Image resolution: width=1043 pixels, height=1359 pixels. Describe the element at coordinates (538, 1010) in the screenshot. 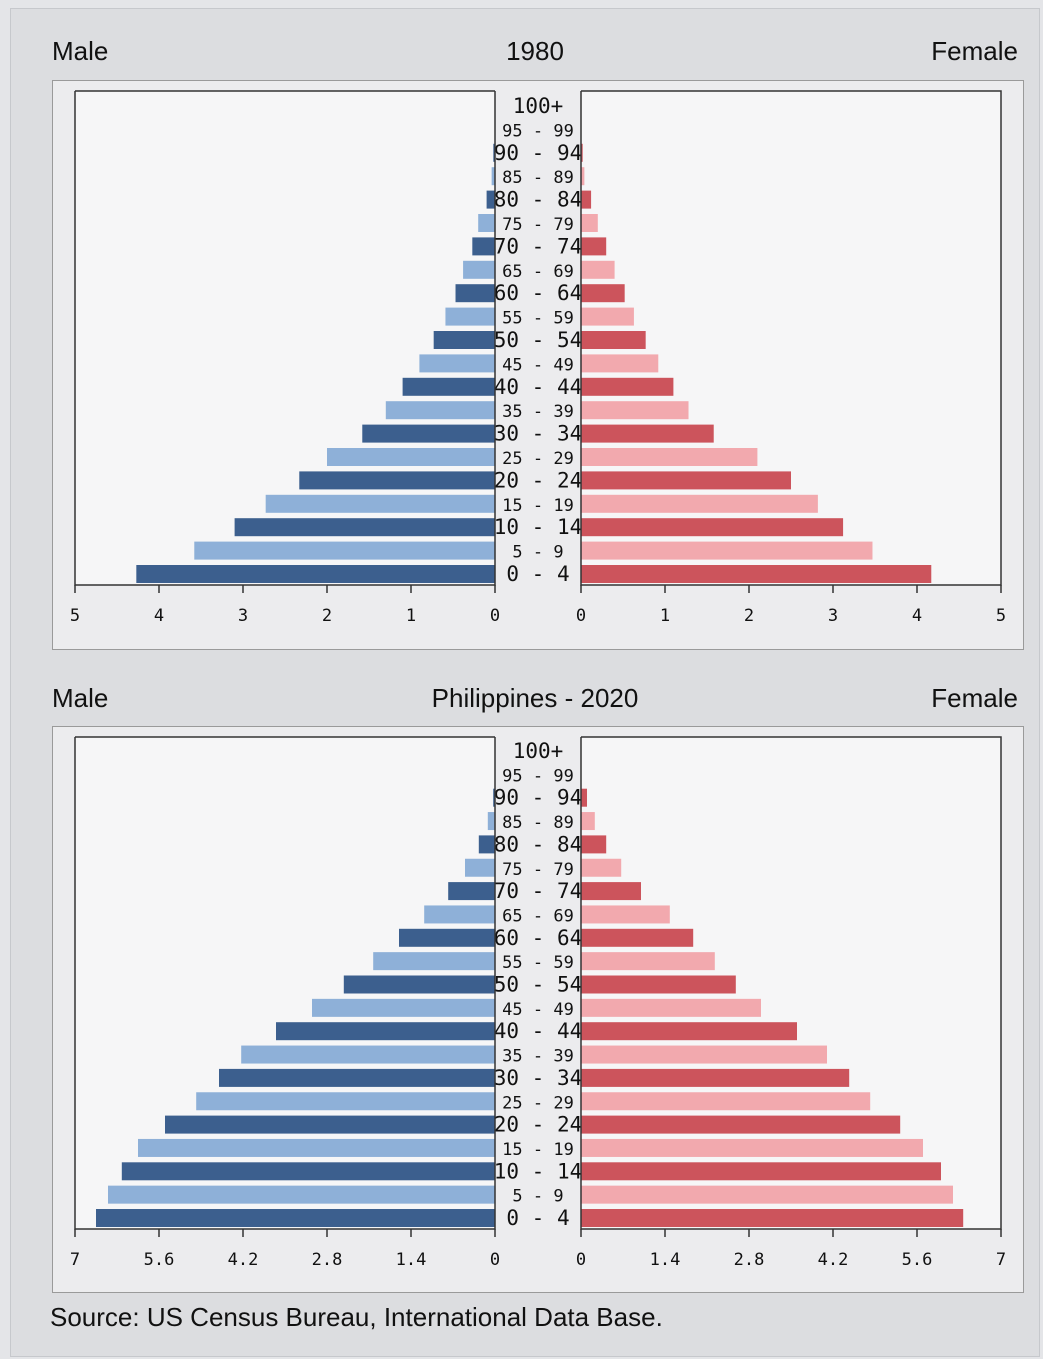

I see `age-group-label: 45 - 49` at that location.